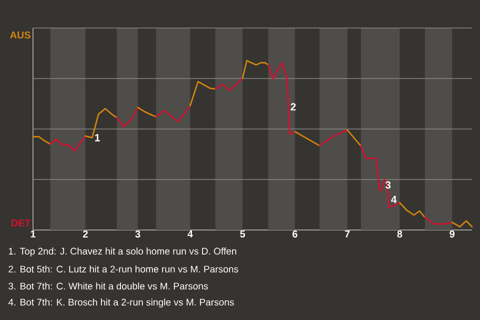 The width and height of the screenshot is (480, 320). I want to click on text: AUS, so click(20, 35).